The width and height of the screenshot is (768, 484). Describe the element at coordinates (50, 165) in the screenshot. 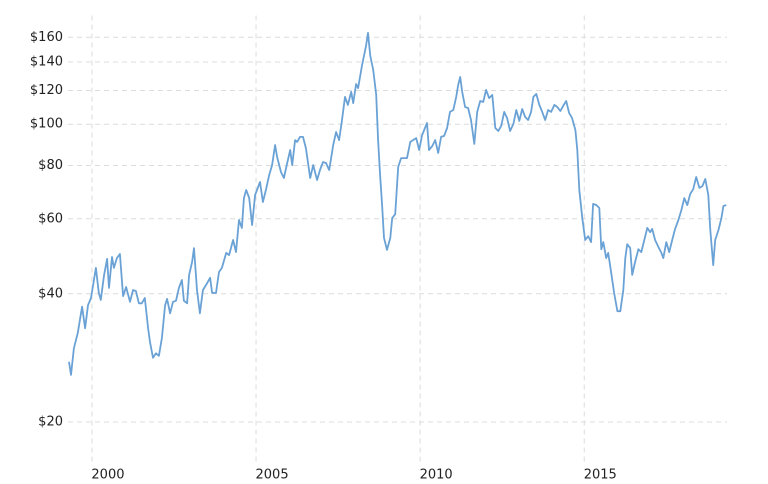

I see `y-tick-label: $80` at that location.